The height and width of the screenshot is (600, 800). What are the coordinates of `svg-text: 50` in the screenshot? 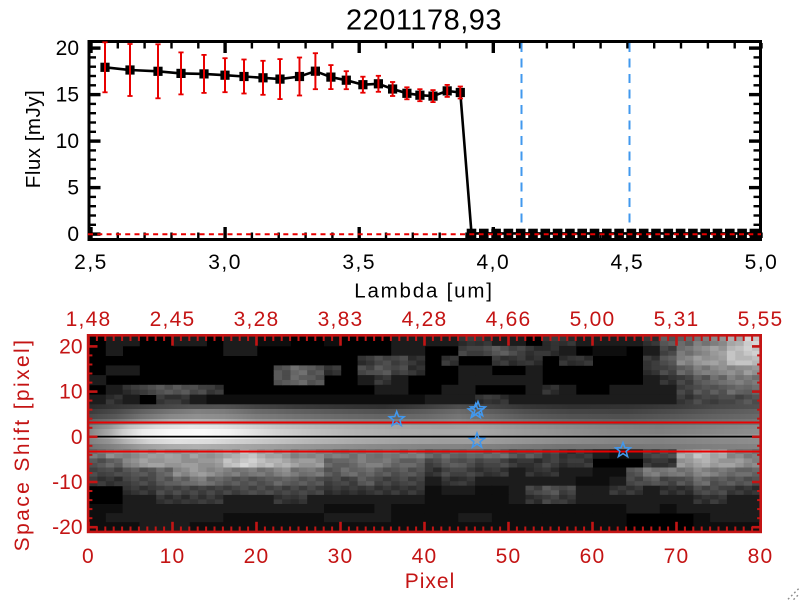 It's located at (509, 556).